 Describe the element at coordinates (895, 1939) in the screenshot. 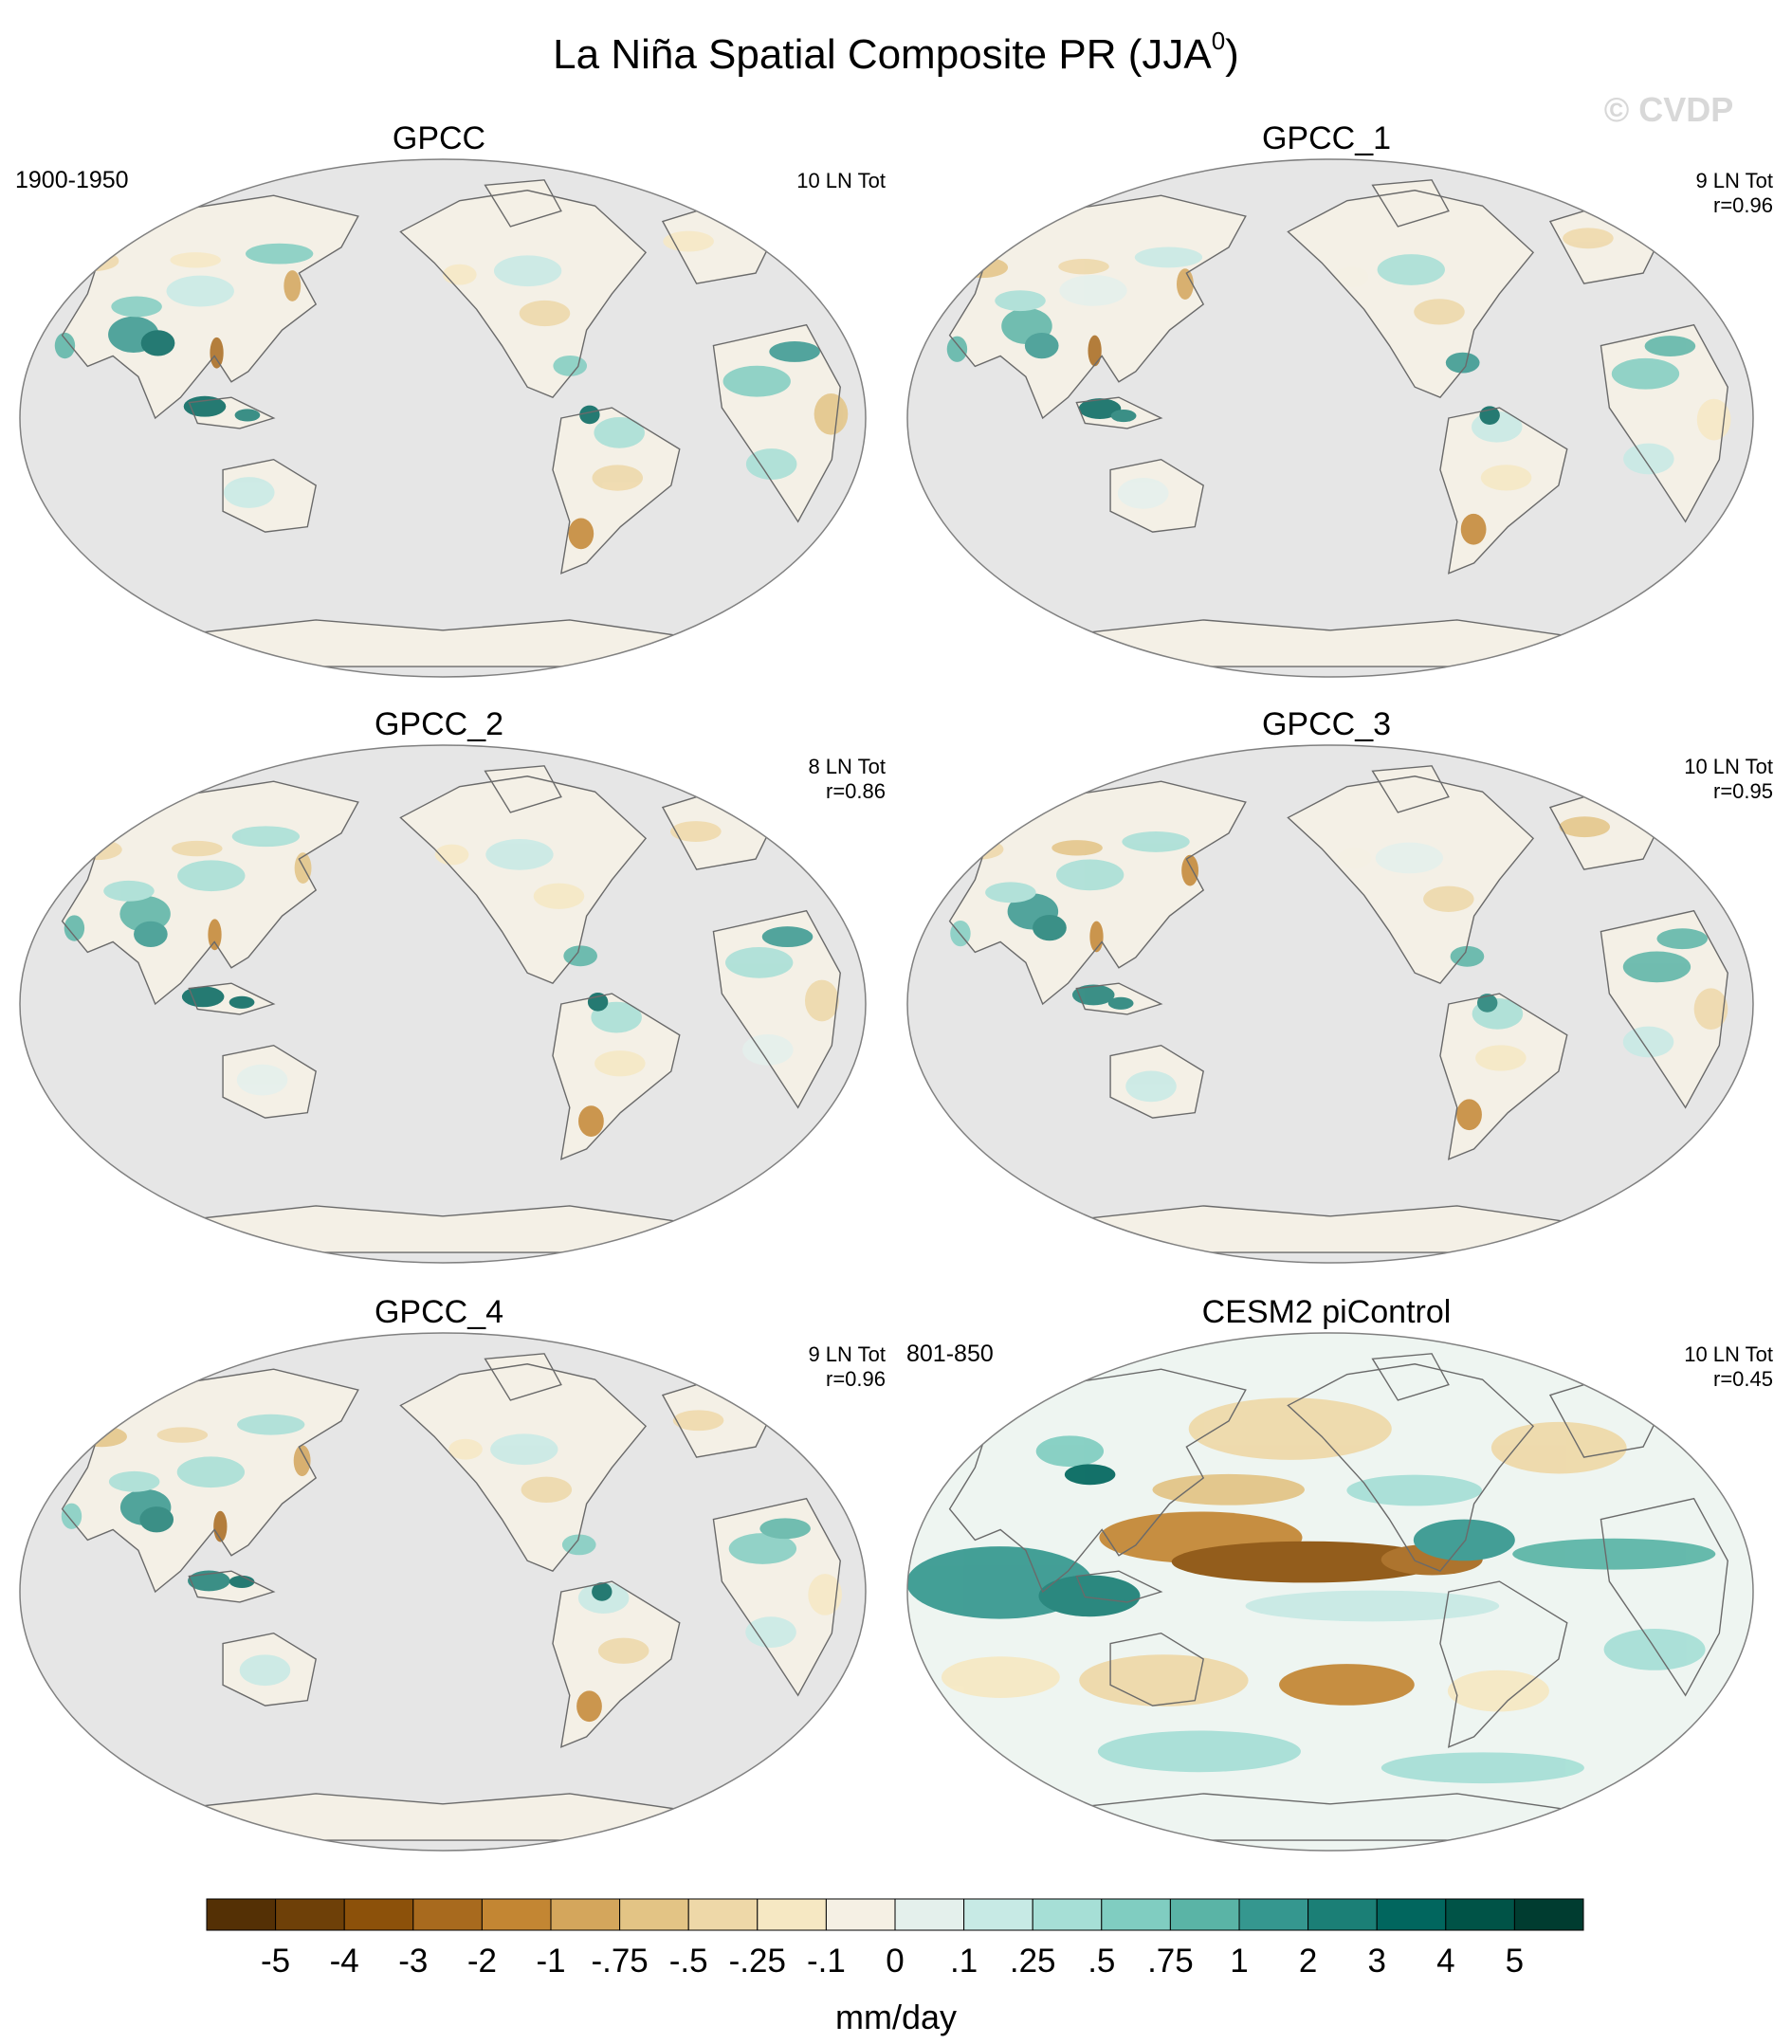

I see `colorbar: -5 -4 -3 -2 -1 -.75 -.5 -.25 -.1 0 .1 .25 .5 .75 1 2 3 4 5` at that location.